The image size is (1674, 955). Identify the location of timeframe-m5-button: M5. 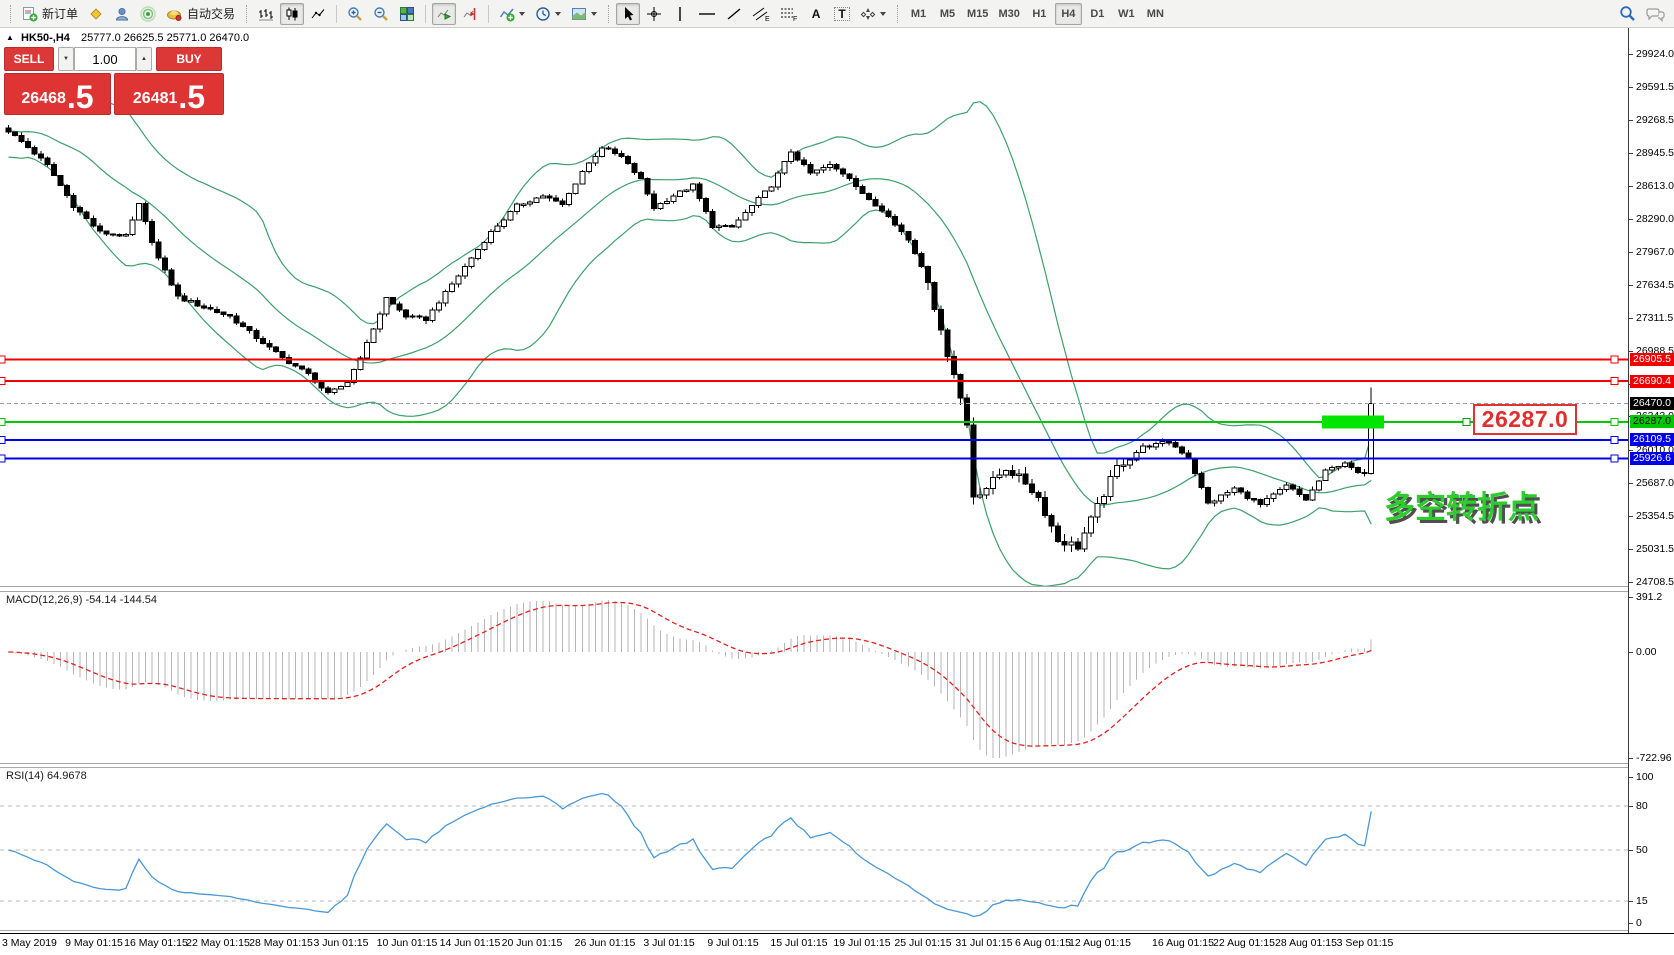
(947, 14).